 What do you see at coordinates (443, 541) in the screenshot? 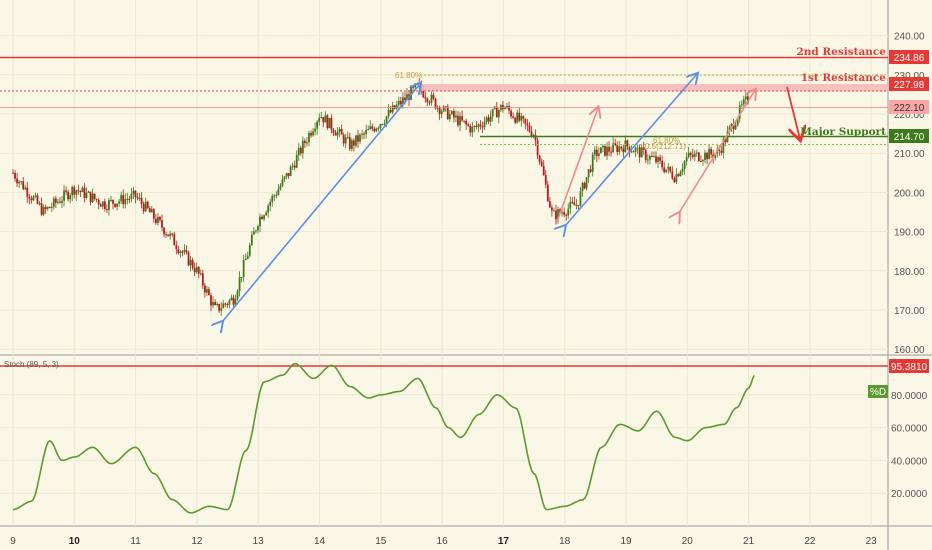
I see `time-axis-ticks: 9 10 11 12 13 14 15 16 17 18 19 20 21 22 23` at bounding box center [443, 541].